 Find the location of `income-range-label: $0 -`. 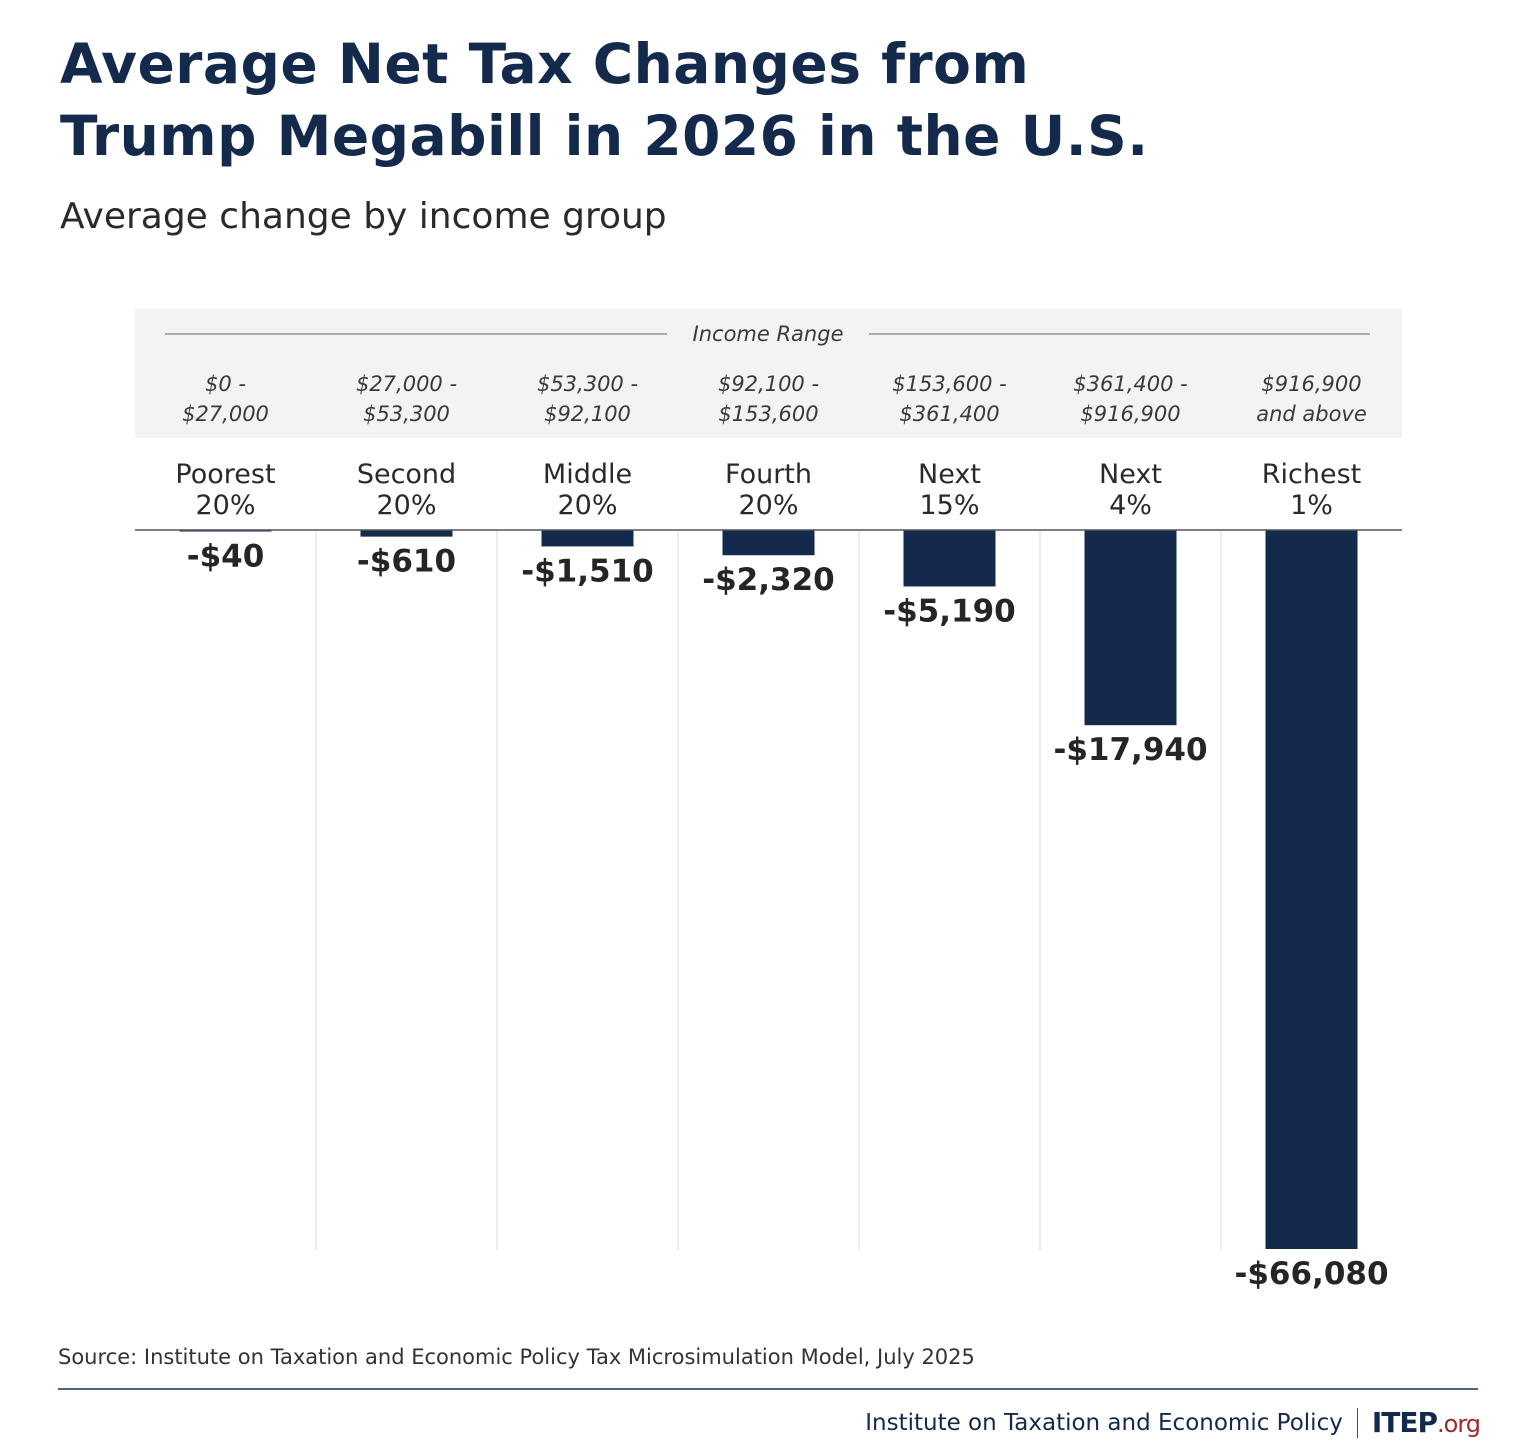

income-range-label: $0 - is located at coordinates (225, 384).